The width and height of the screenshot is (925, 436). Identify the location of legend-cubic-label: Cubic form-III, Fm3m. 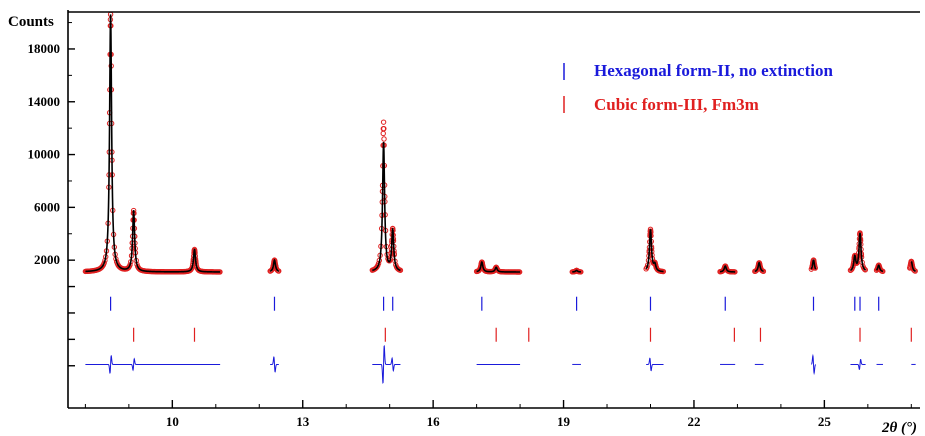
(676, 104).